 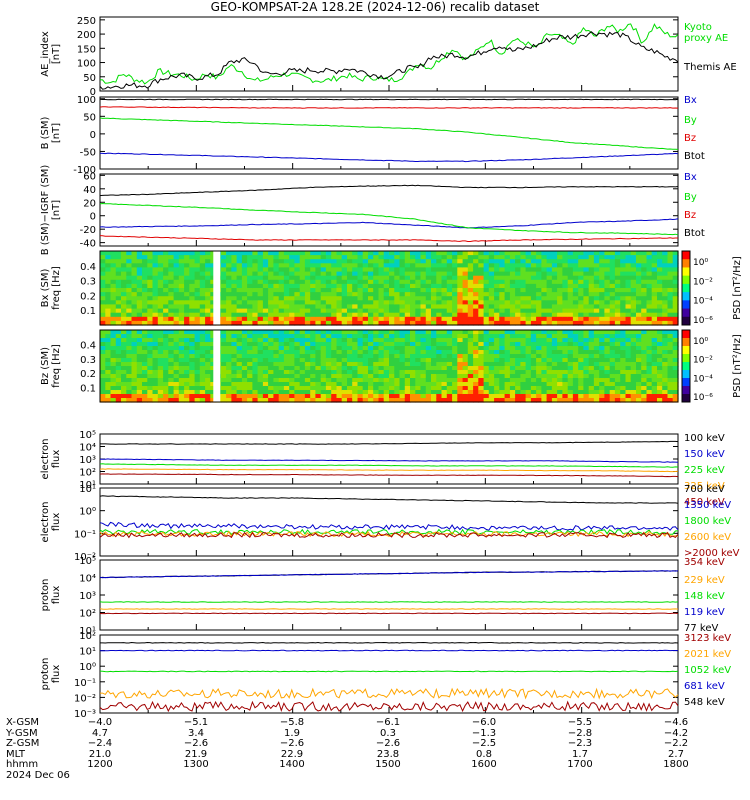 What do you see at coordinates (686, 334) in the screenshot?
I see `colorbar-segment` at bounding box center [686, 334].